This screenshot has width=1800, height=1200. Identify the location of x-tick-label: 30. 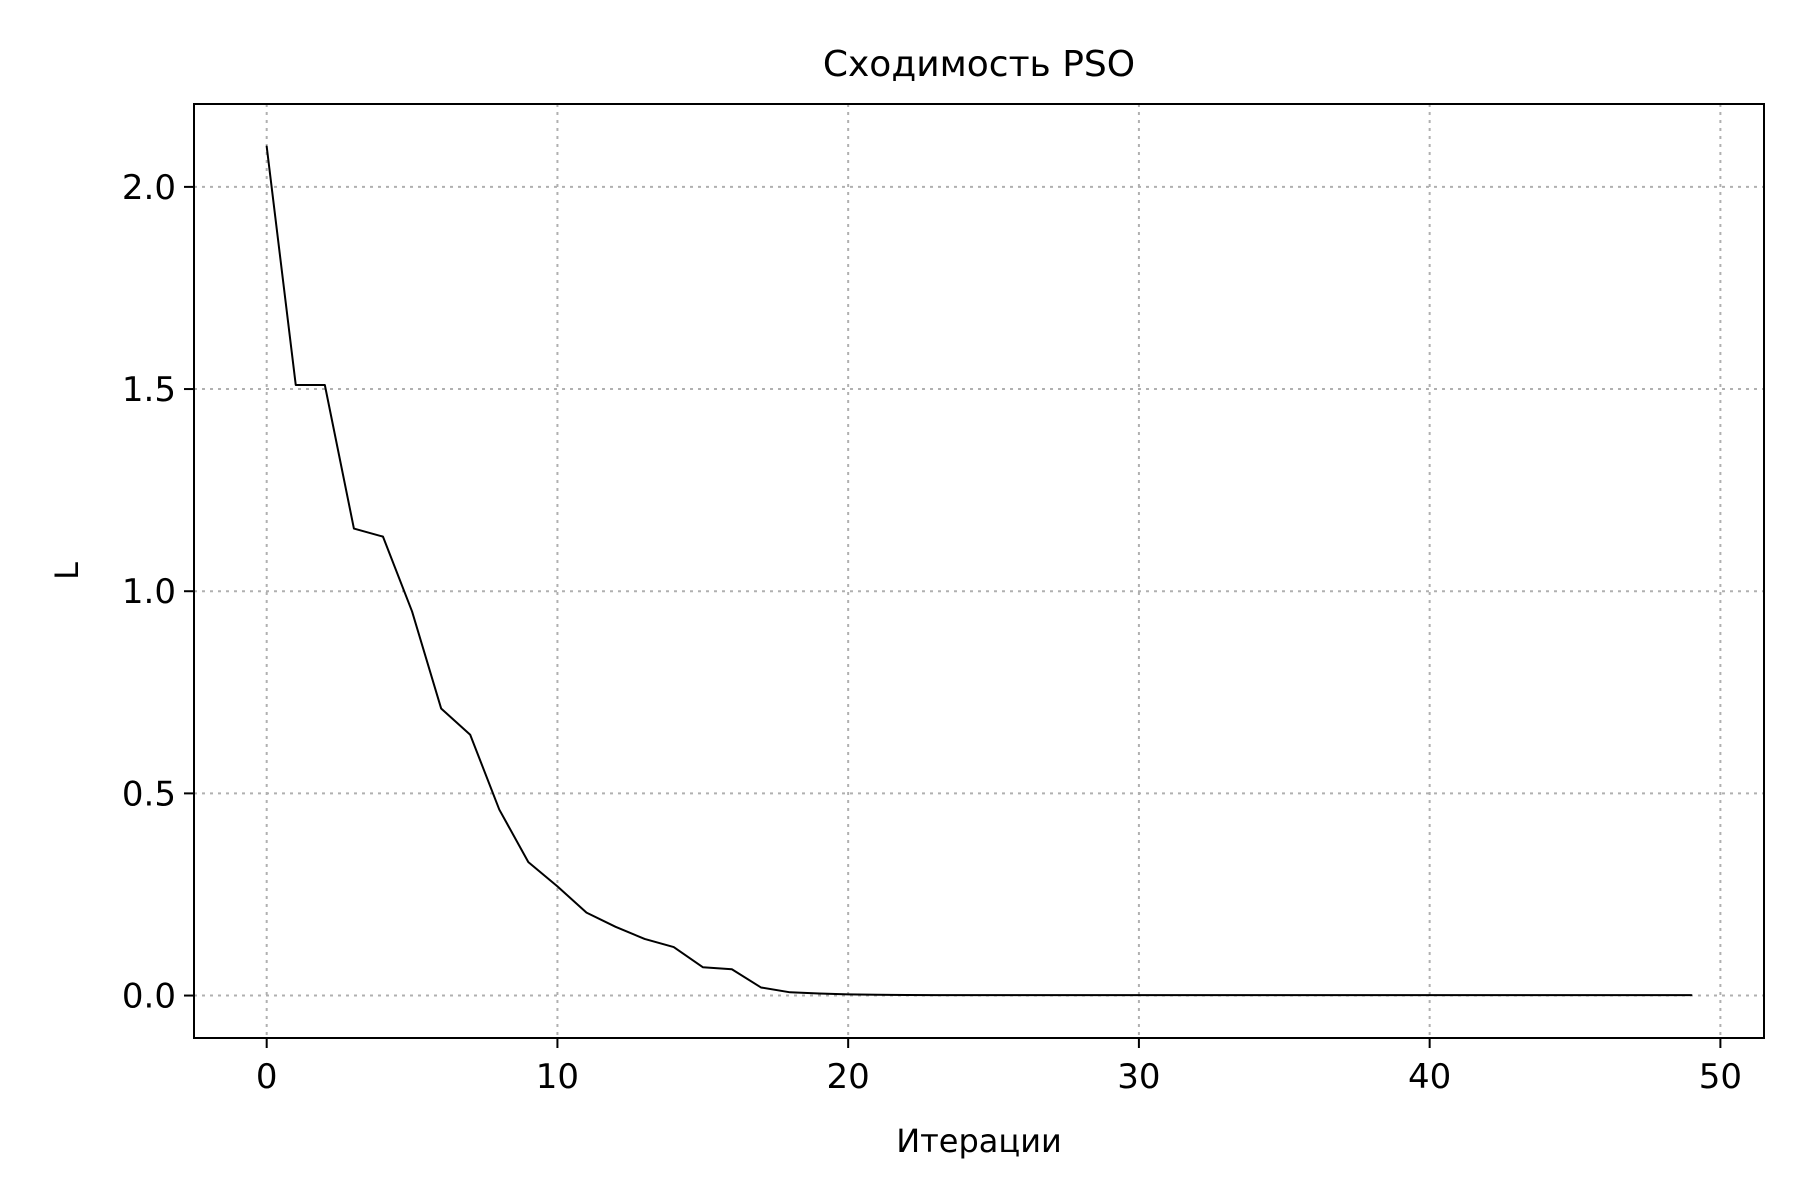
(1138, 1077).